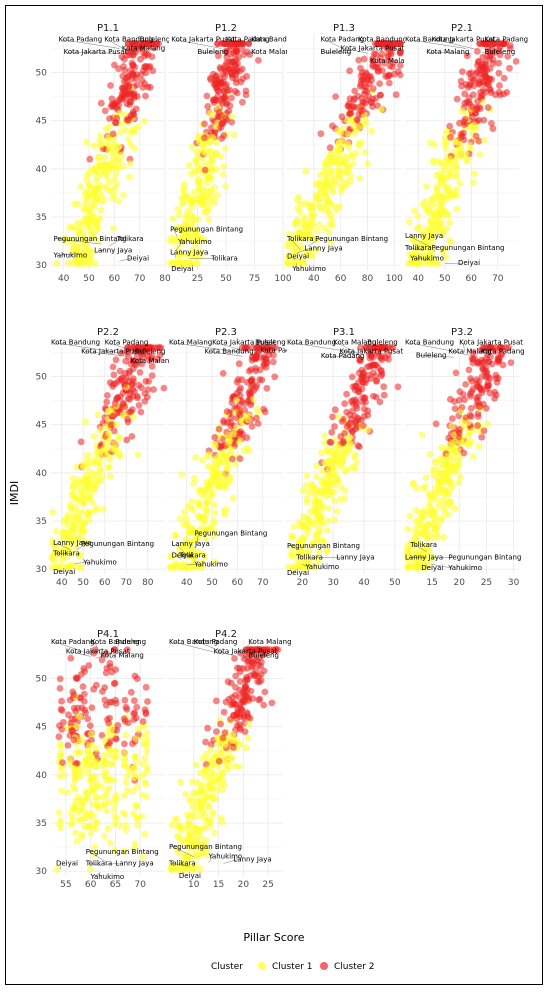  I want to click on legend-title: Cluster, so click(227, 967).